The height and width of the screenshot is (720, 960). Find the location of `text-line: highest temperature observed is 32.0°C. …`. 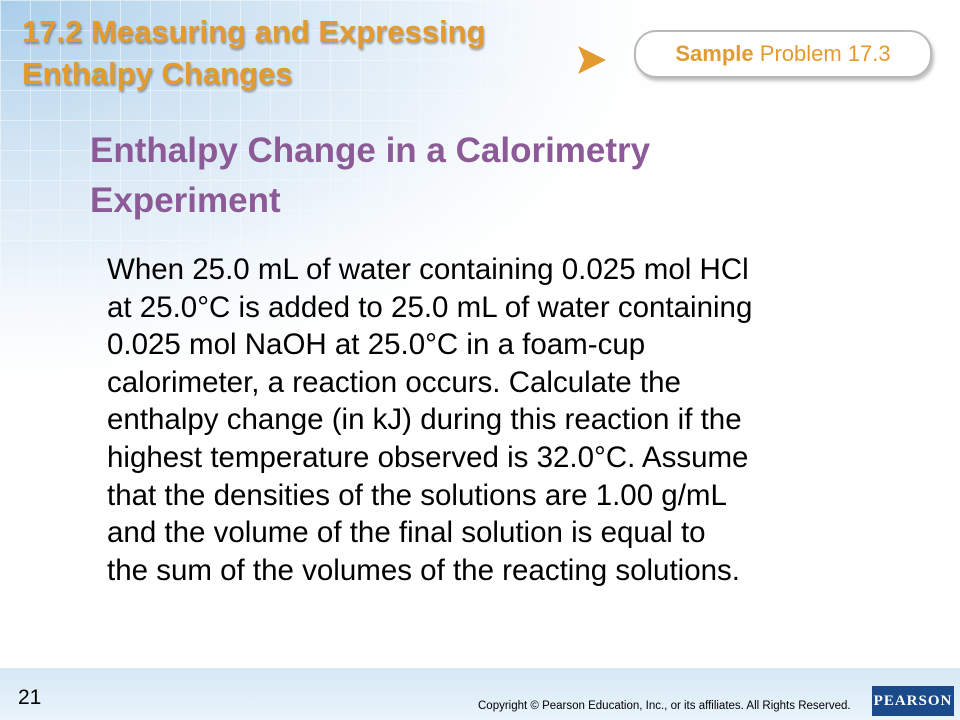

text-line: highest temperature observed is 32.0°C. … is located at coordinates (428, 457).